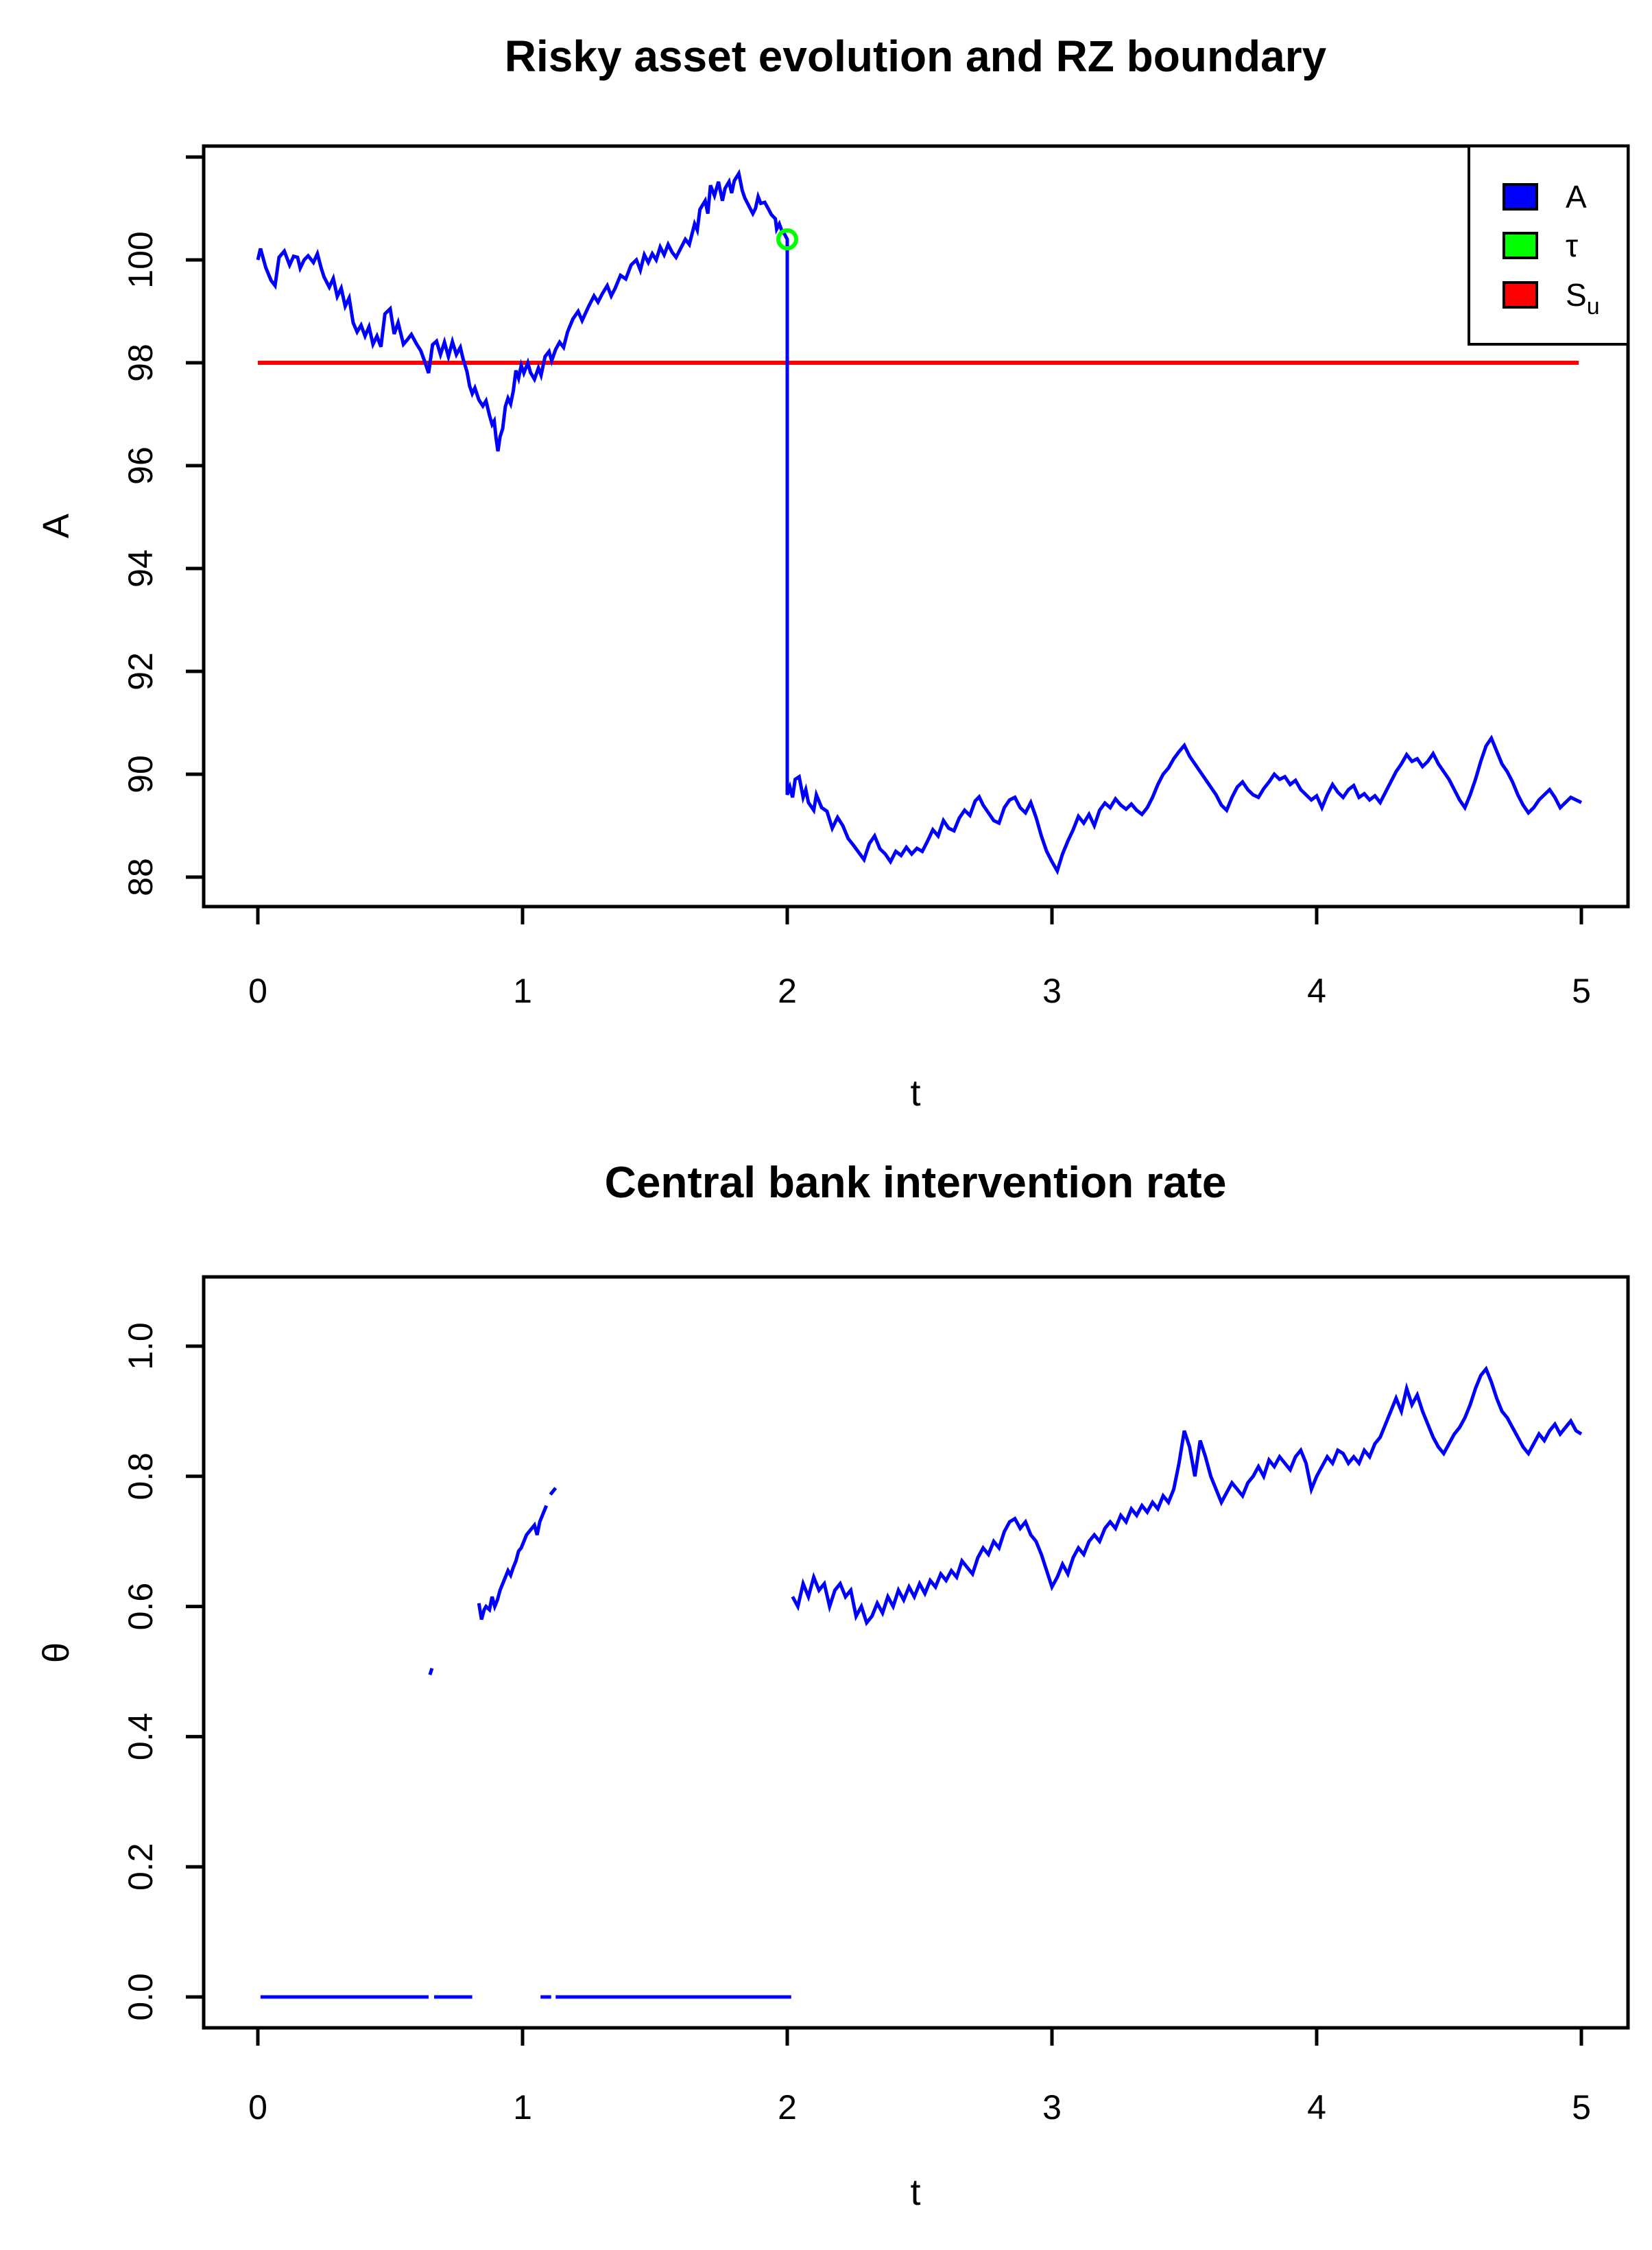  Describe the element at coordinates (140, 1737) in the screenshot. I see `y-tick-label: 0.4` at that location.